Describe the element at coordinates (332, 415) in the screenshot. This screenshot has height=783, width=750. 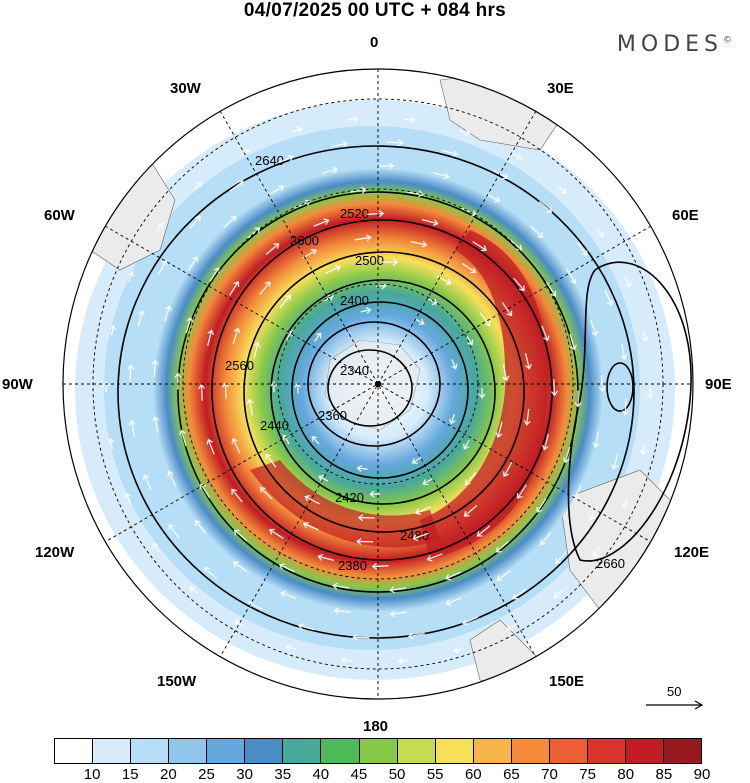
I see `contour-label: 2360` at that location.